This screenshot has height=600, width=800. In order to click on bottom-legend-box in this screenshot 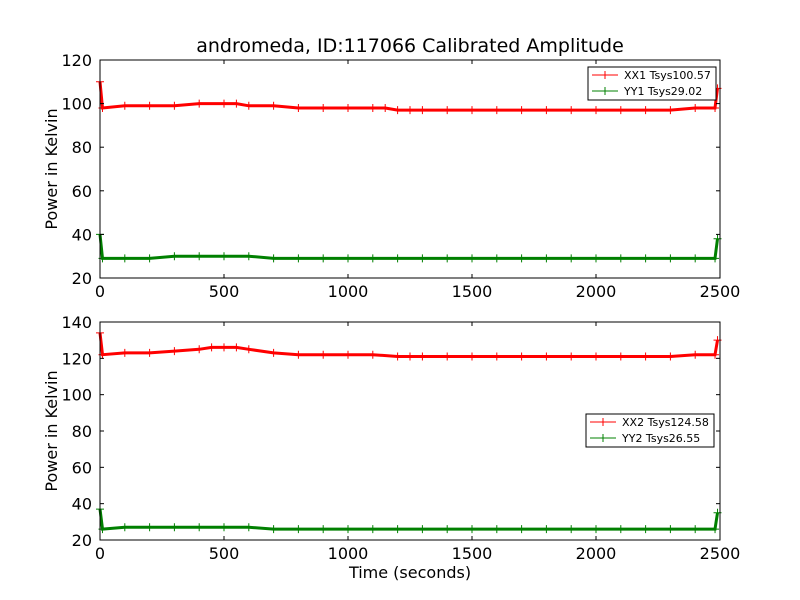, I will do `click(650, 430)`.